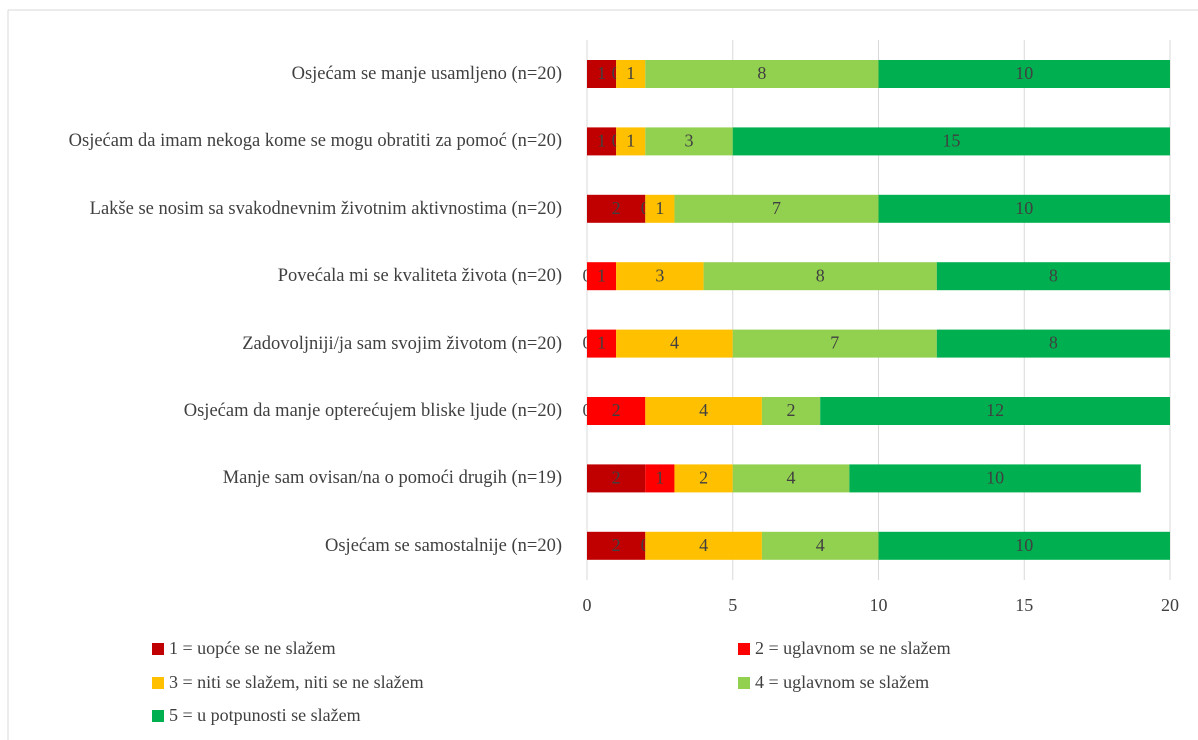 This screenshot has height=740, width=1198. I want to click on category-label: Osjećam se manje usamljeno (n=20), so click(426, 74).